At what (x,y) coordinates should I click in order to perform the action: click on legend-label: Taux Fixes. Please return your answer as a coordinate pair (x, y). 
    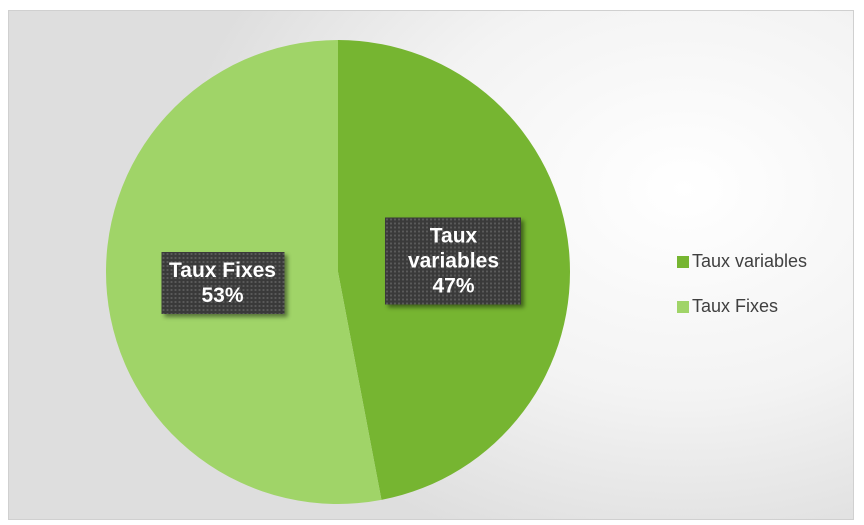
    Looking at the image, I should click on (735, 306).